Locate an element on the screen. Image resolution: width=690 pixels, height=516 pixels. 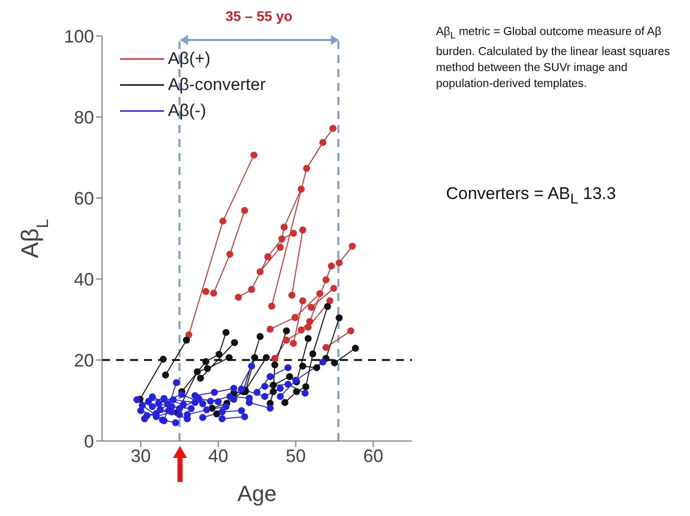
text: Converters = AB$_{L}$ 13.3 is located at coordinates (531, 196).